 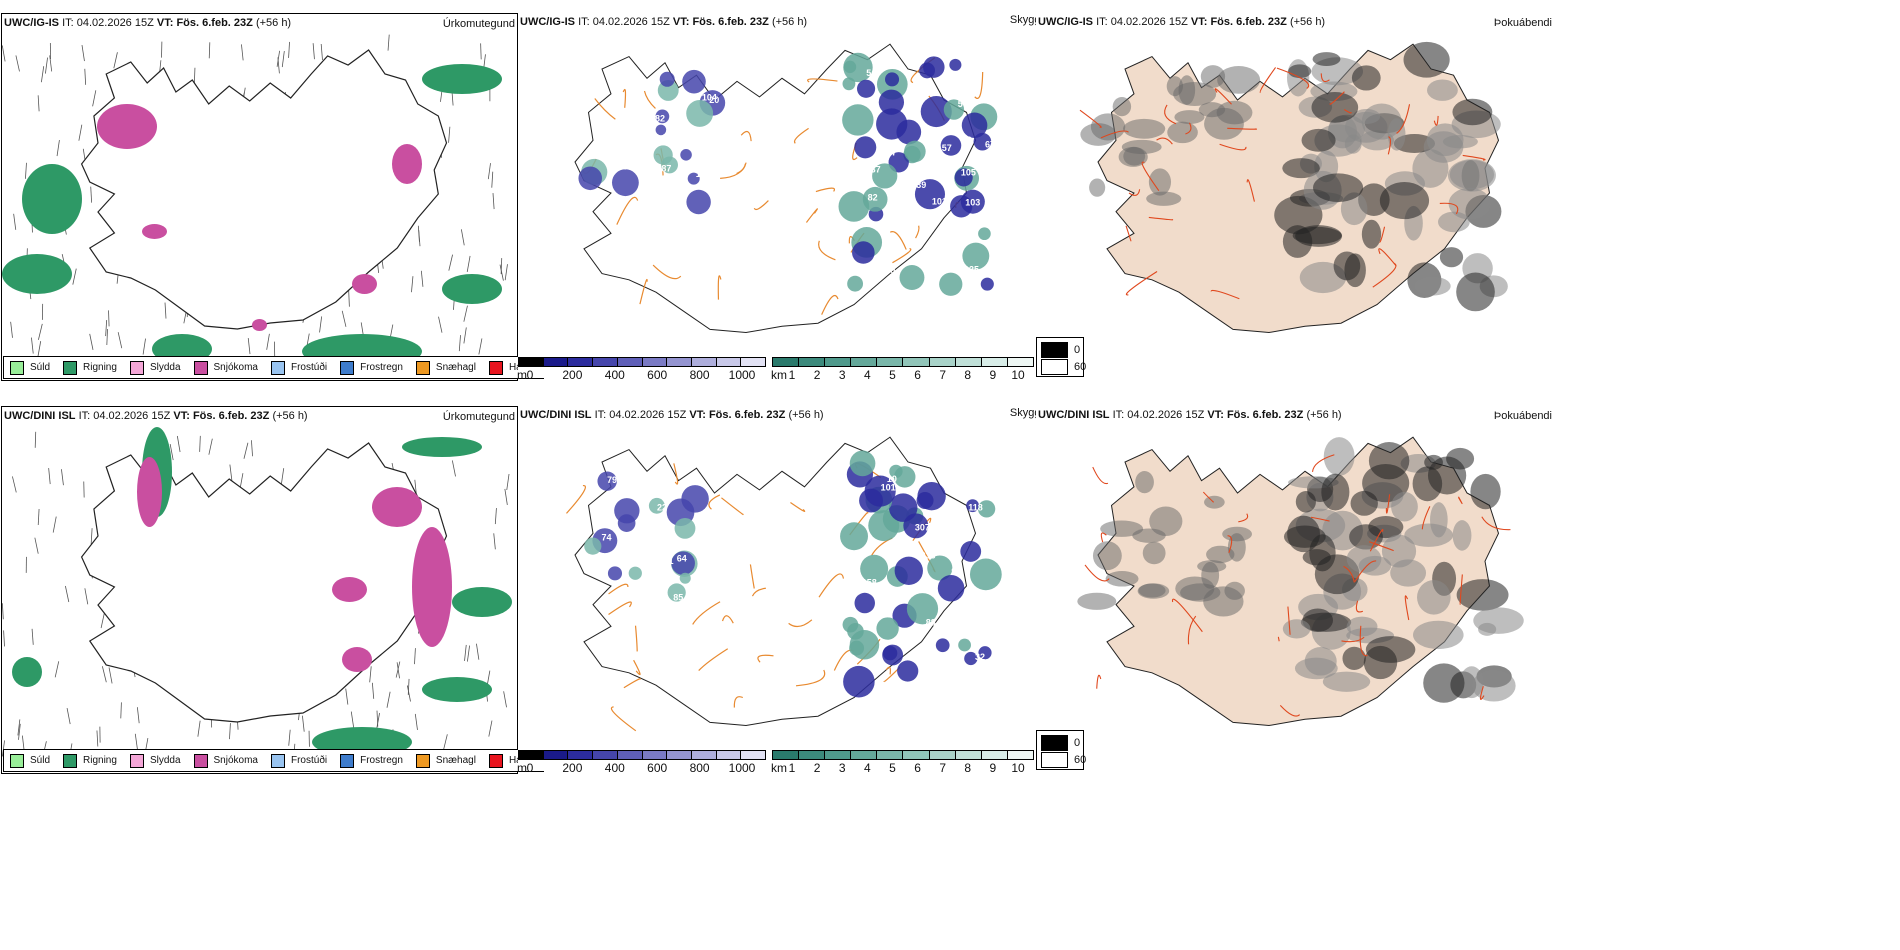 What do you see at coordinates (68, 23) in the screenshot?
I see `init-label: IT:` at bounding box center [68, 23].